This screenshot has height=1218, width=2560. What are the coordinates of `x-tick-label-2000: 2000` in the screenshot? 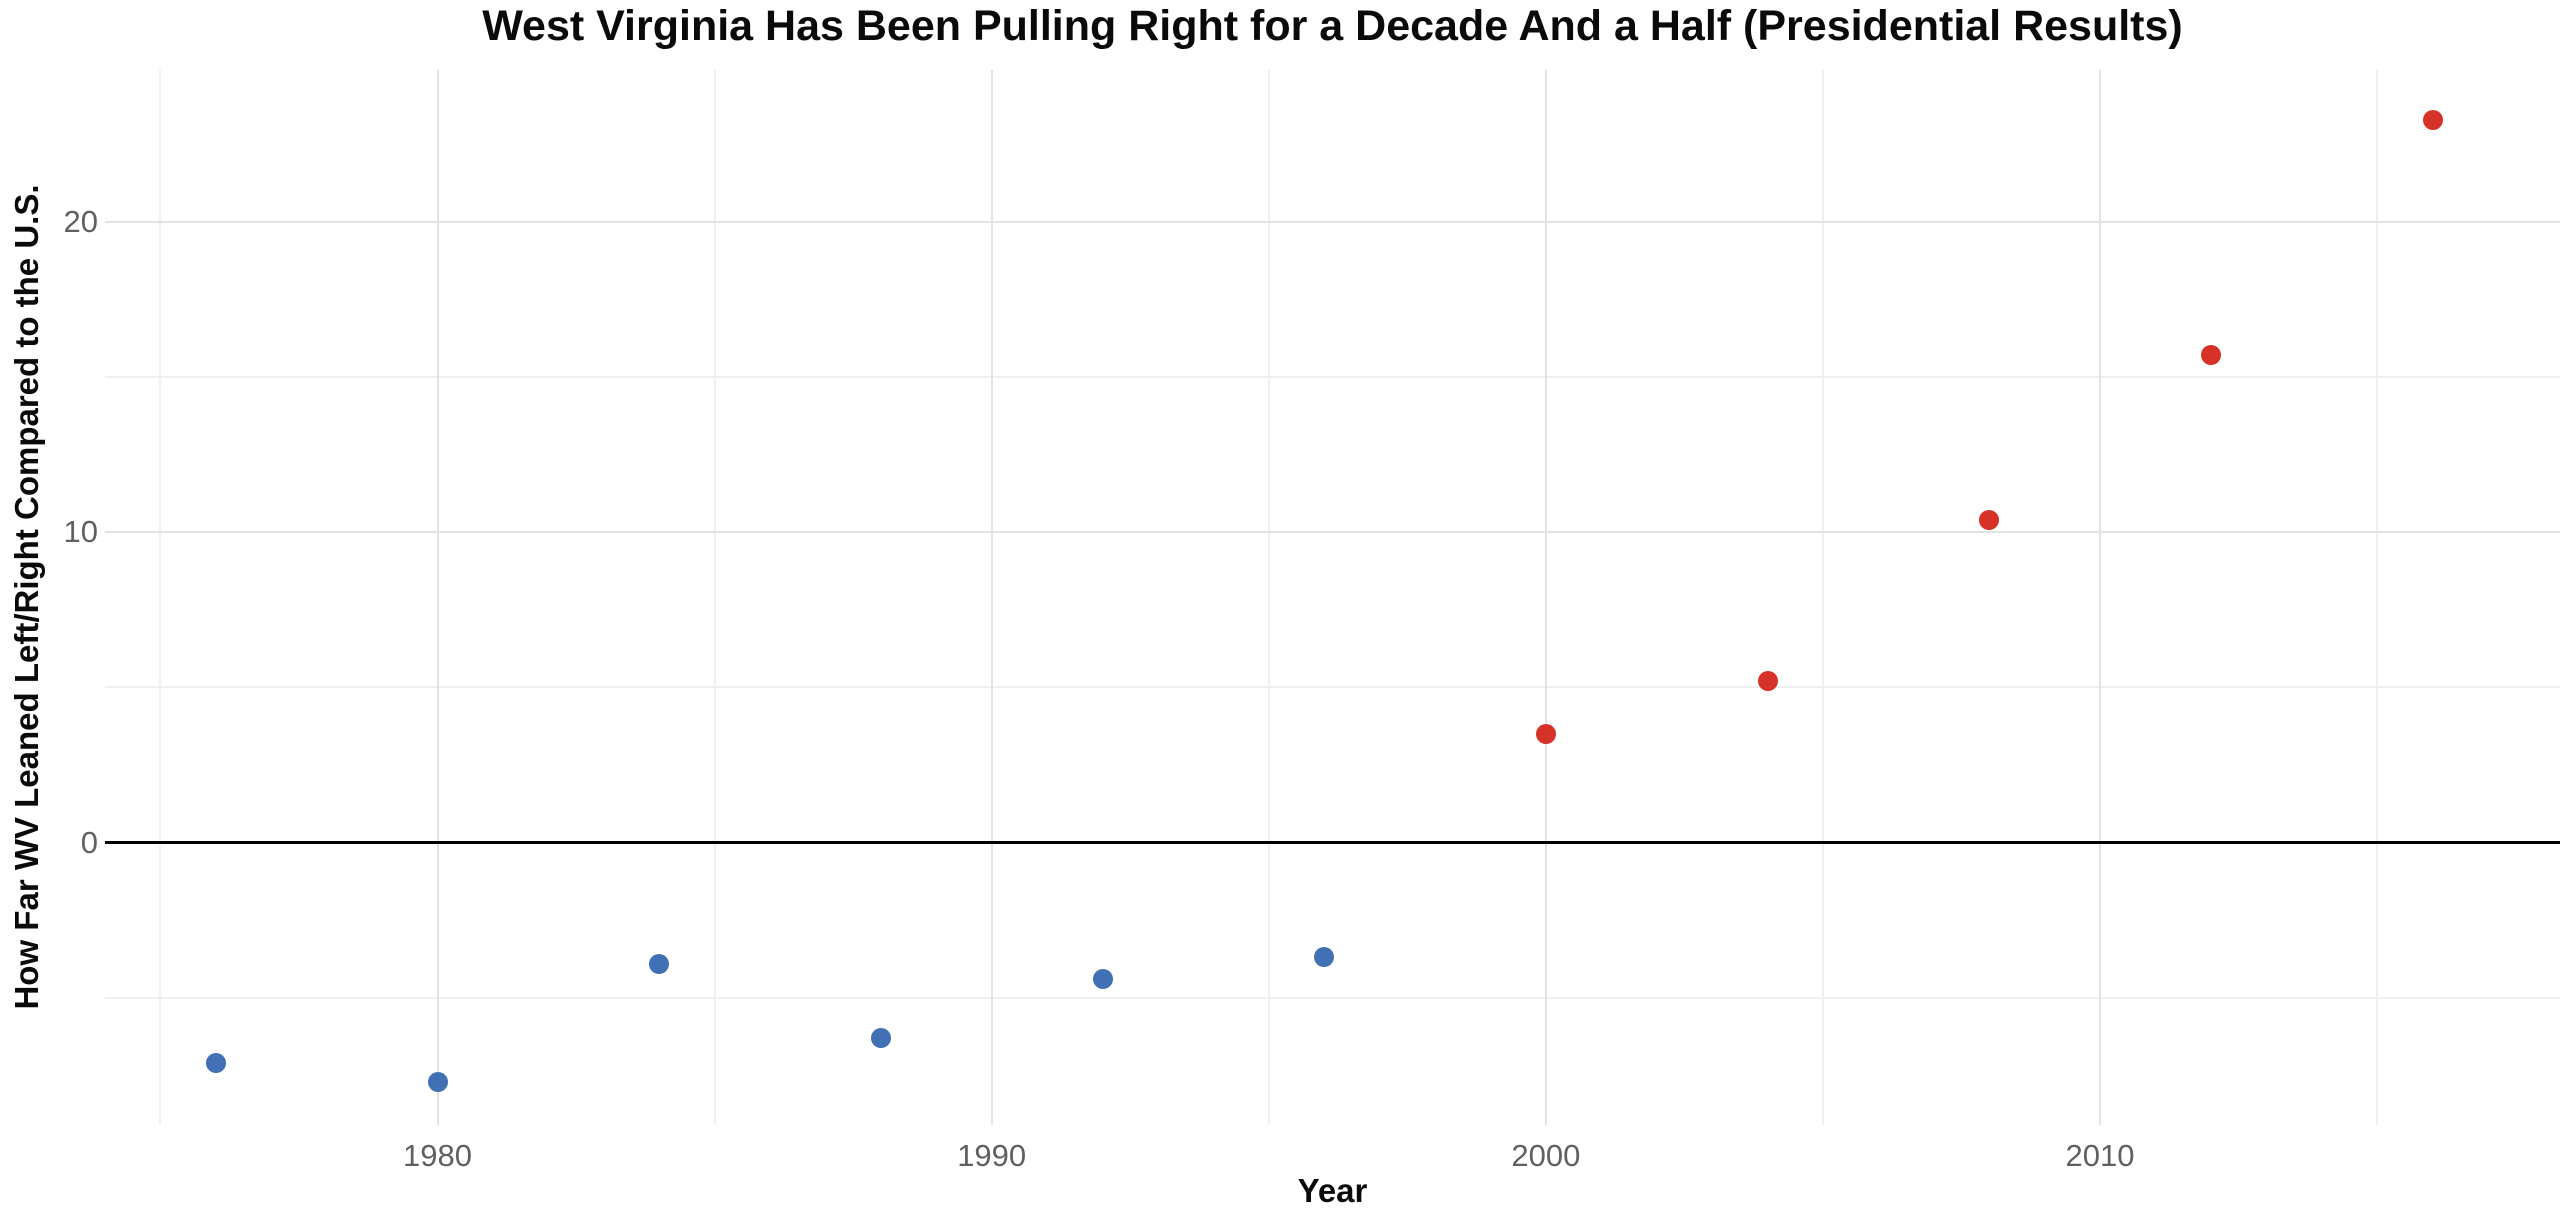 It's located at (1546, 1155).